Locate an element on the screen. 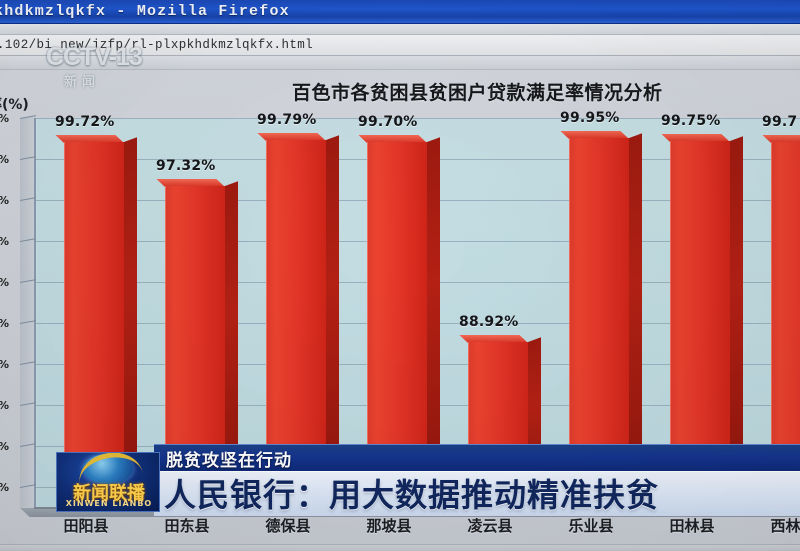 The height and width of the screenshot is (551, 800). x-axis-category-label: 田东县 is located at coordinates (187, 526).